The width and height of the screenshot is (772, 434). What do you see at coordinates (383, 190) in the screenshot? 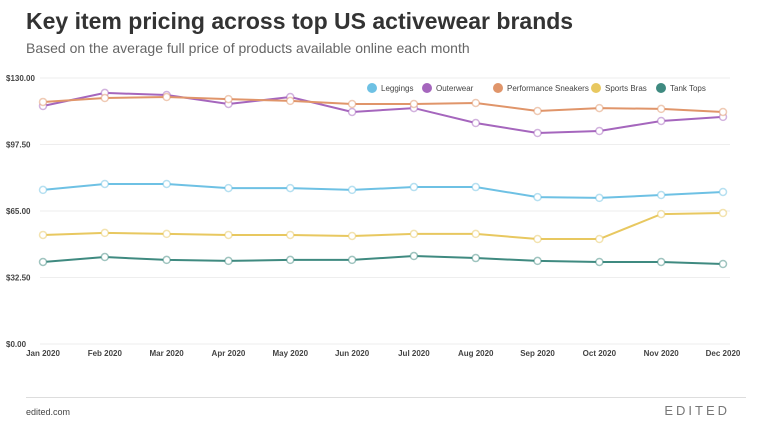
I see `series-line-leggings` at bounding box center [383, 190].